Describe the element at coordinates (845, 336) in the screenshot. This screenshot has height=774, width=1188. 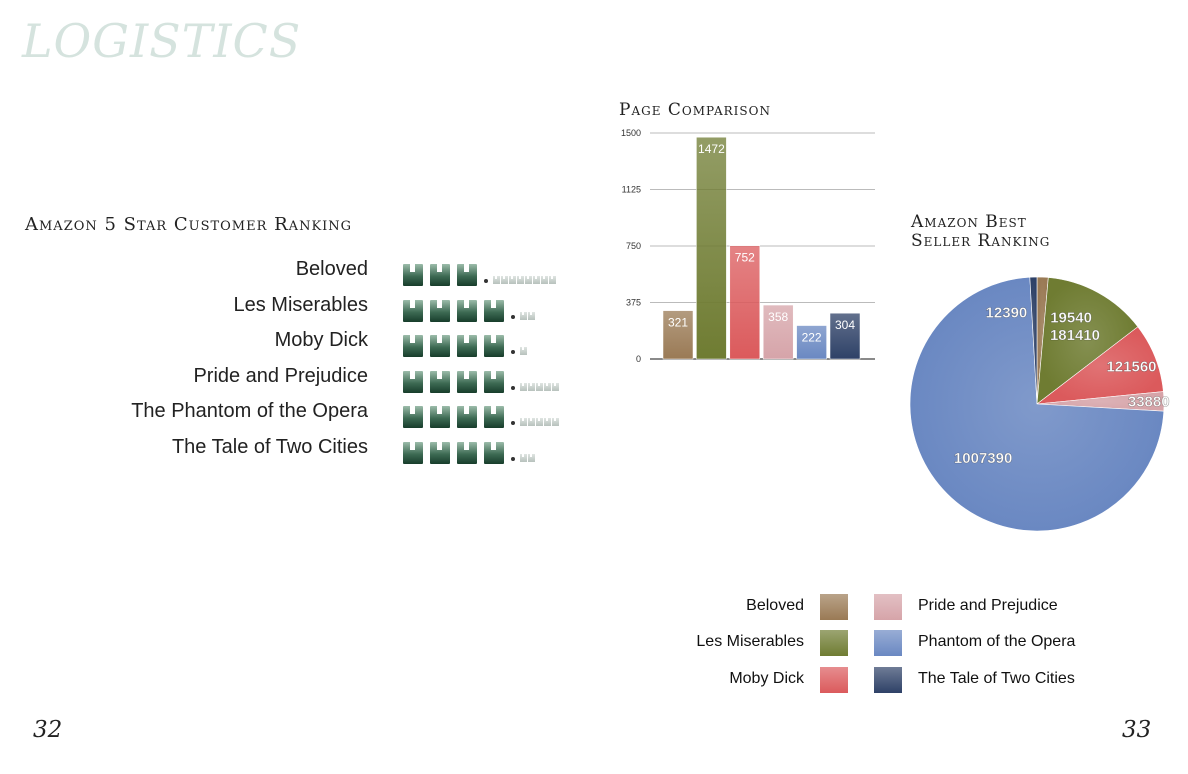
I see `bar-the-tale-of-two-cities` at that location.